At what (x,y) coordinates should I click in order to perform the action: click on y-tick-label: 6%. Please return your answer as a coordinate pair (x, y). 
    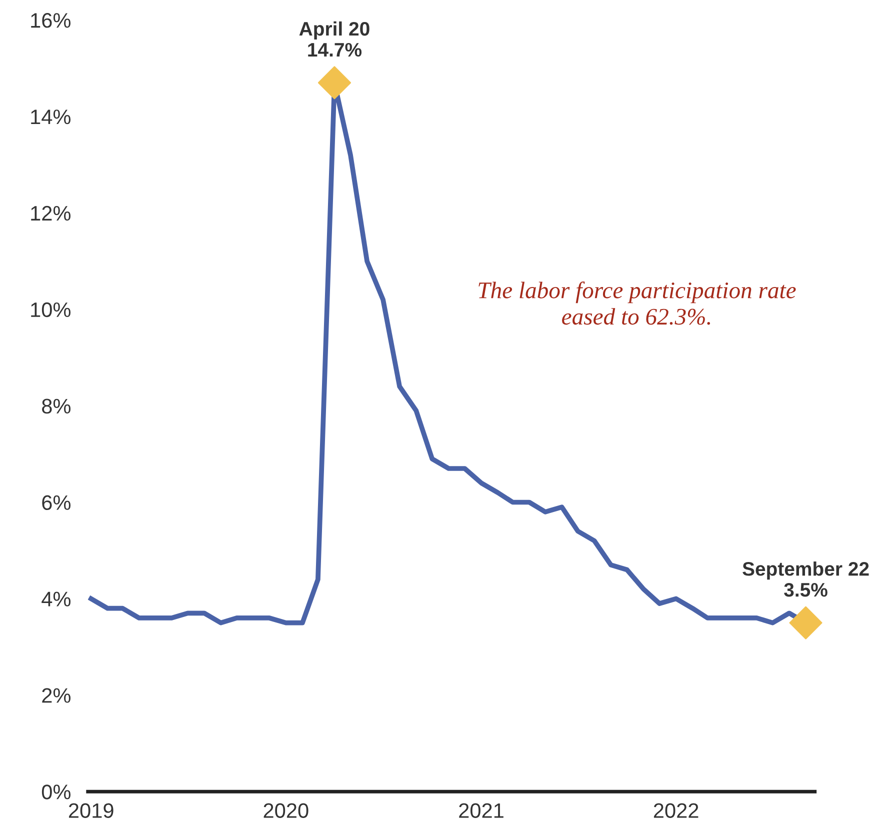
    Looking at the image, I should click on (56, 502).